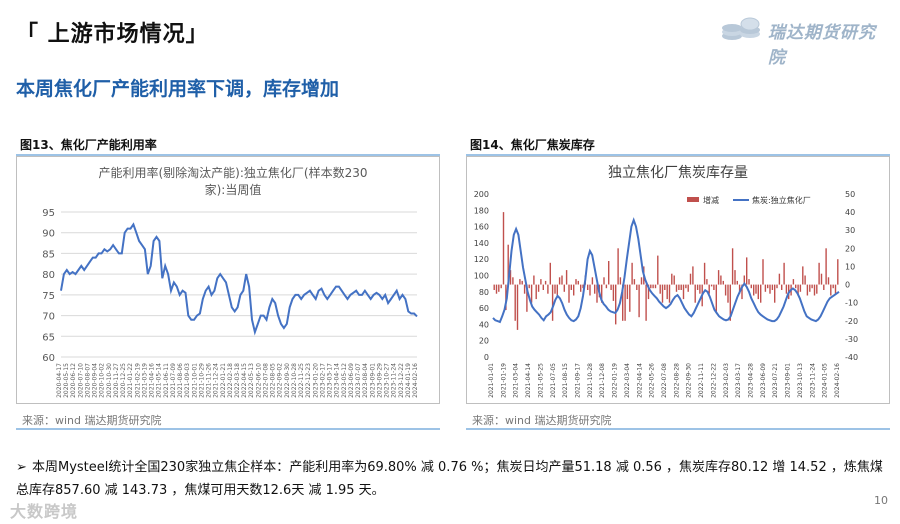  I want to click on x-tick-label: 2021-11-26, so click(209, 380).